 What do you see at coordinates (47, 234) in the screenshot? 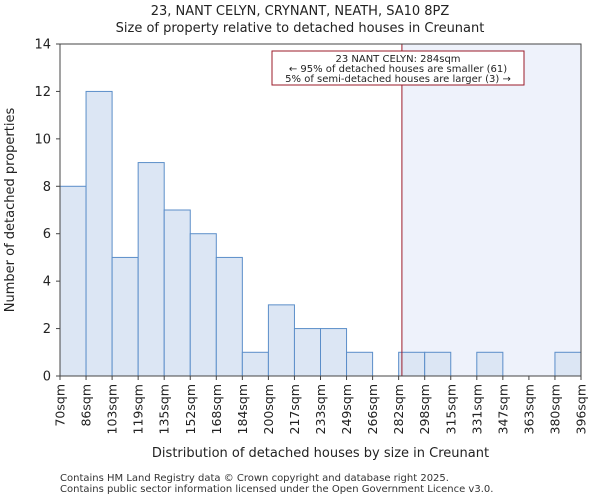
I see `y-tick-label: 6` at bounding box center [47, 234].